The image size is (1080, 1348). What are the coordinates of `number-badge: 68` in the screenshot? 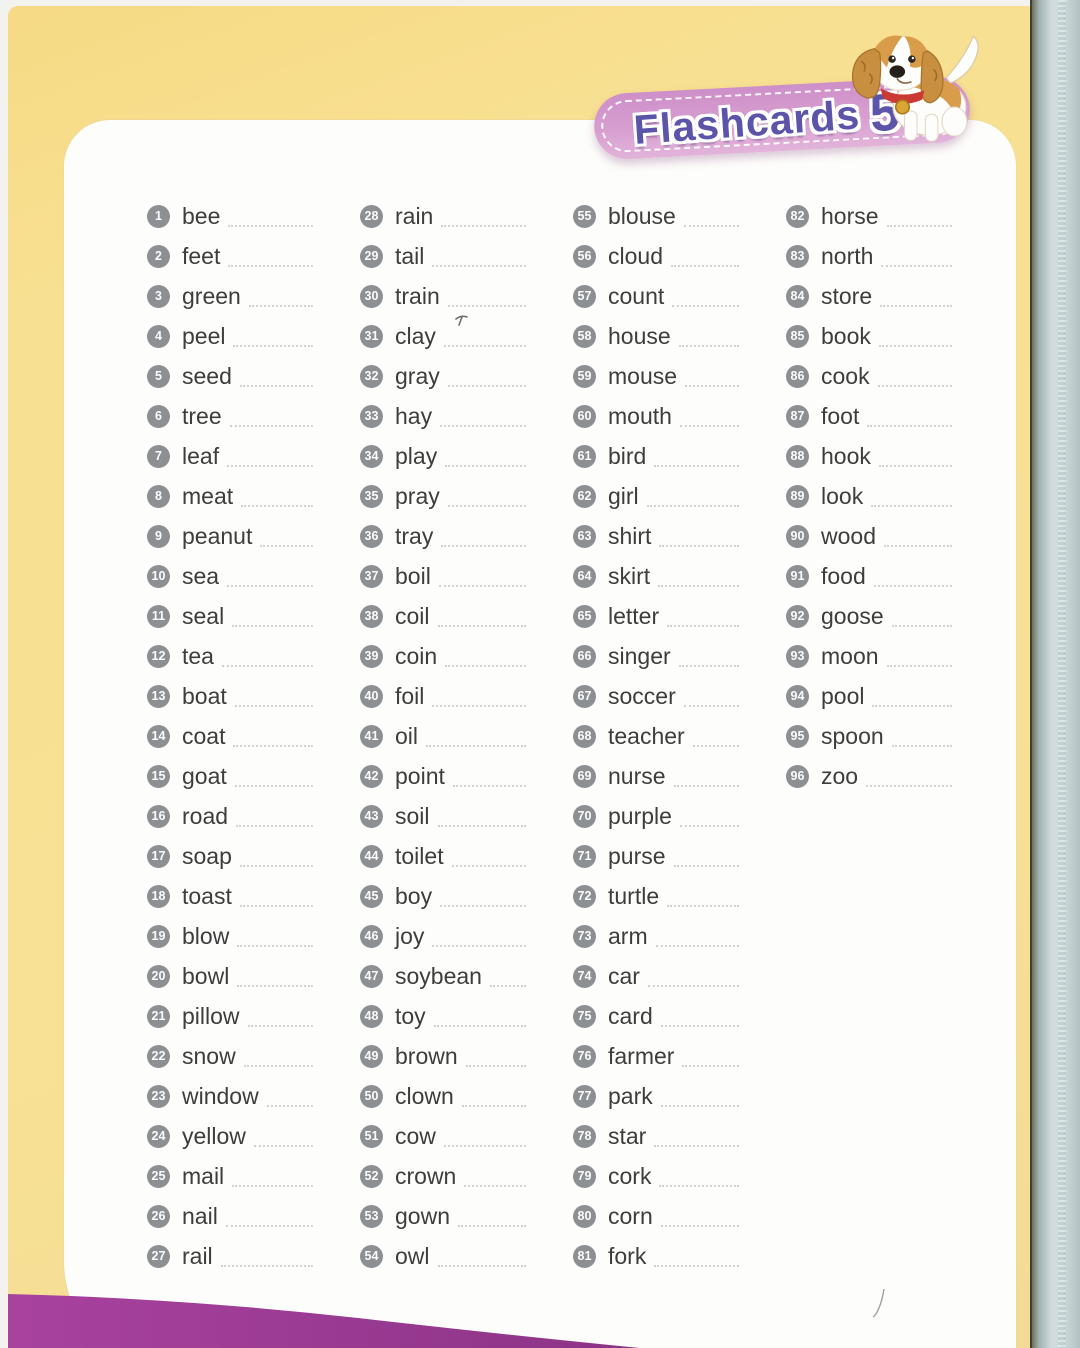 It's located at (584, 736).